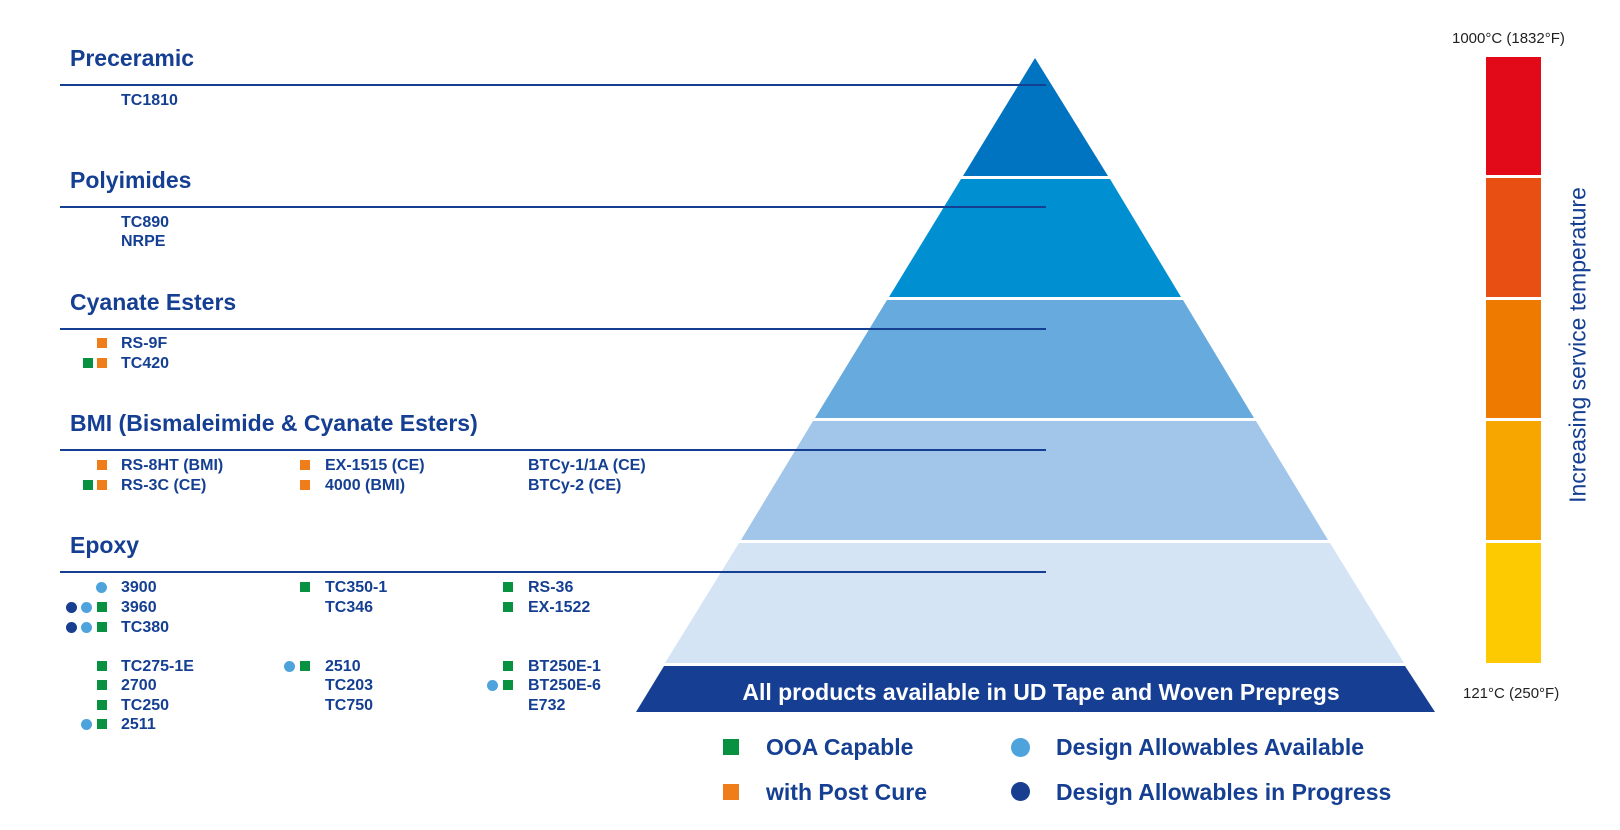 This screenshot has width=1620, height=830. What do you see at coordinates (375, 465) in the screenshot?
I see `product-ex-1515: EX-1515 (CE)` at bounding box center [375, 465].